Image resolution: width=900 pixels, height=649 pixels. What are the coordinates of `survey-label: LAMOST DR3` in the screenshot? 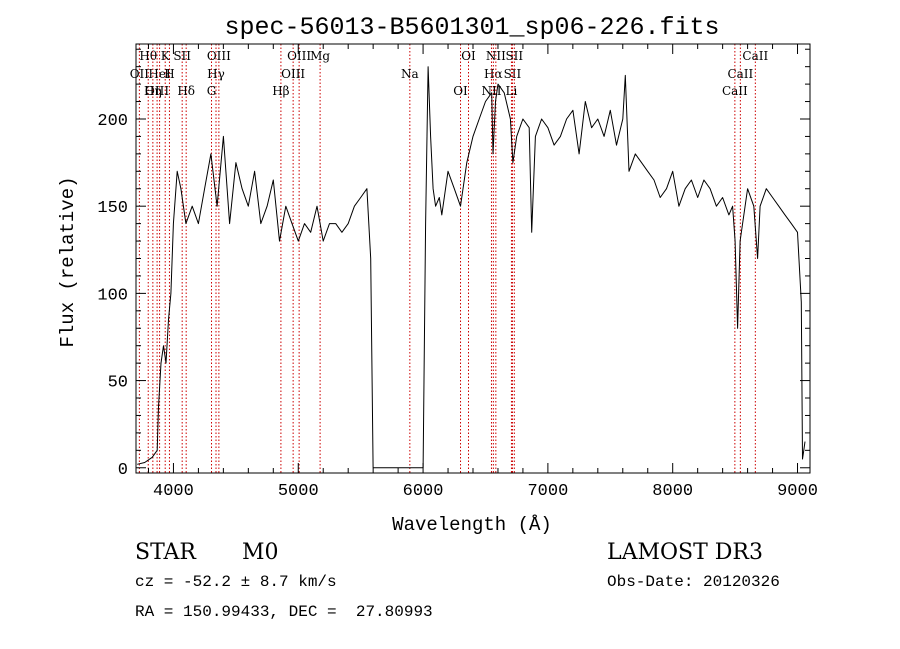 It's located at (685, 552).